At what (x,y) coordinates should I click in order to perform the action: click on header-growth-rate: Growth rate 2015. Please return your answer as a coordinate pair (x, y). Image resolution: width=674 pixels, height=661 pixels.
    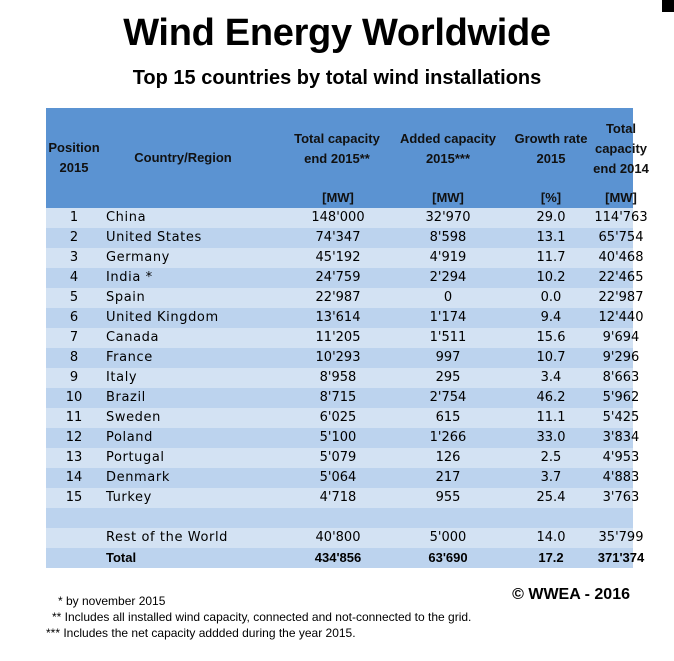
    Looking at the image, I should click on (551, 148).